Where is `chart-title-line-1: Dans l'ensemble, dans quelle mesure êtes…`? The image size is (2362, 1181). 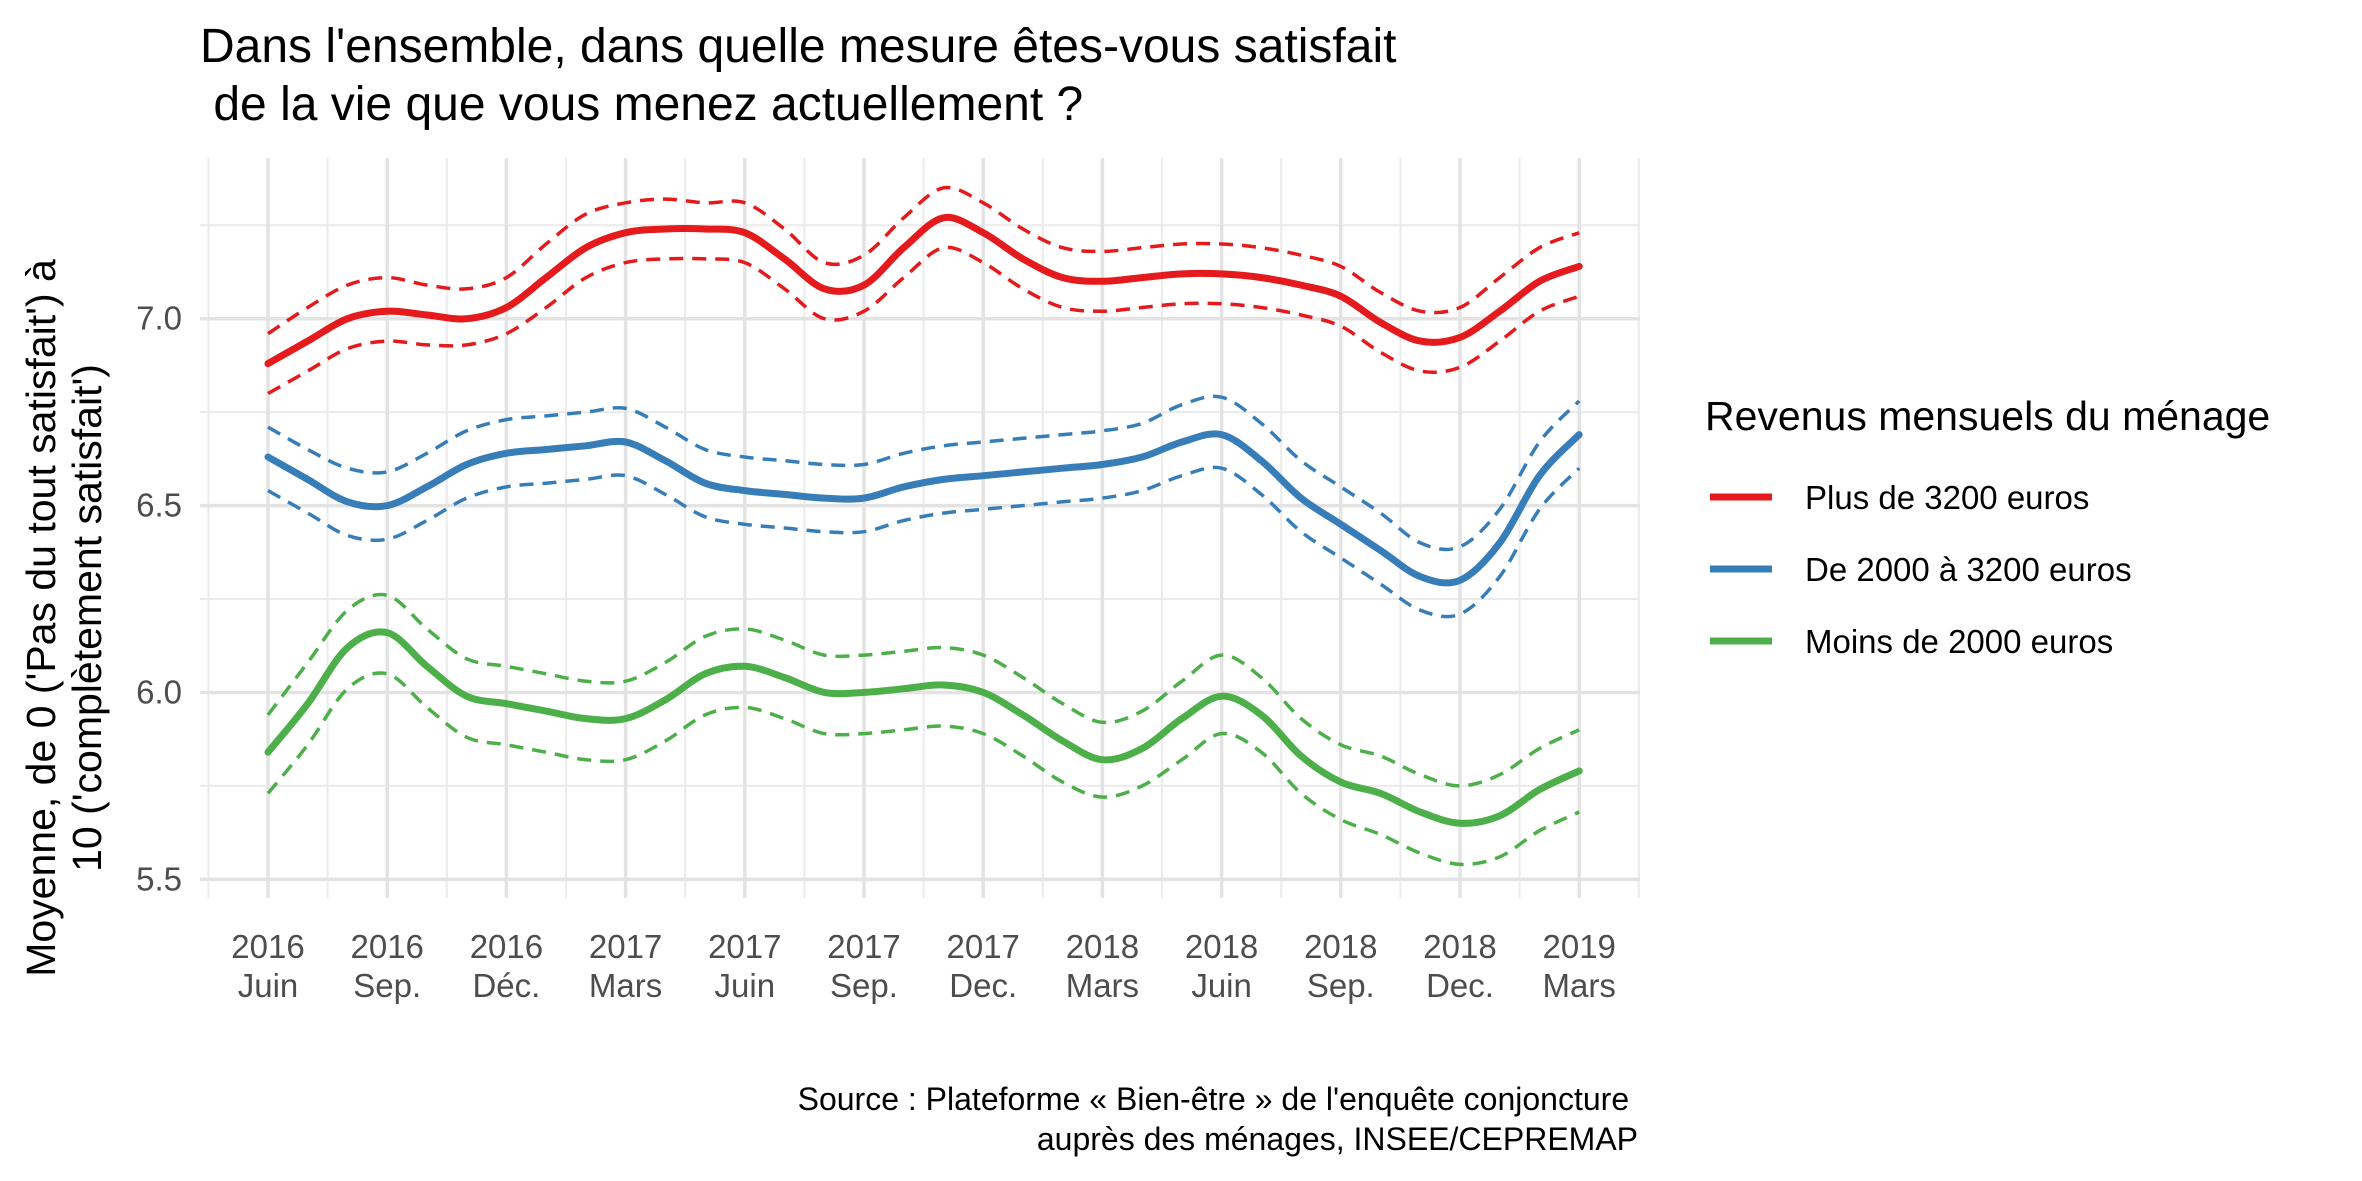
chart-title-line-1: Dans l'ensemble, dans quelle mesure êtes… is located at coordinates (798, 46).